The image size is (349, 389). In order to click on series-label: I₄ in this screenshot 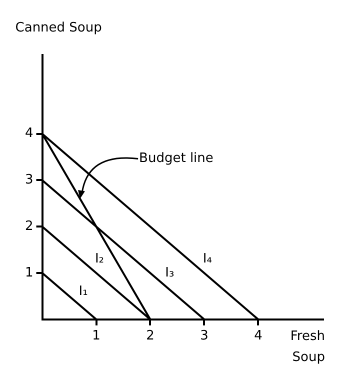, I will do `click(207, 259)`.